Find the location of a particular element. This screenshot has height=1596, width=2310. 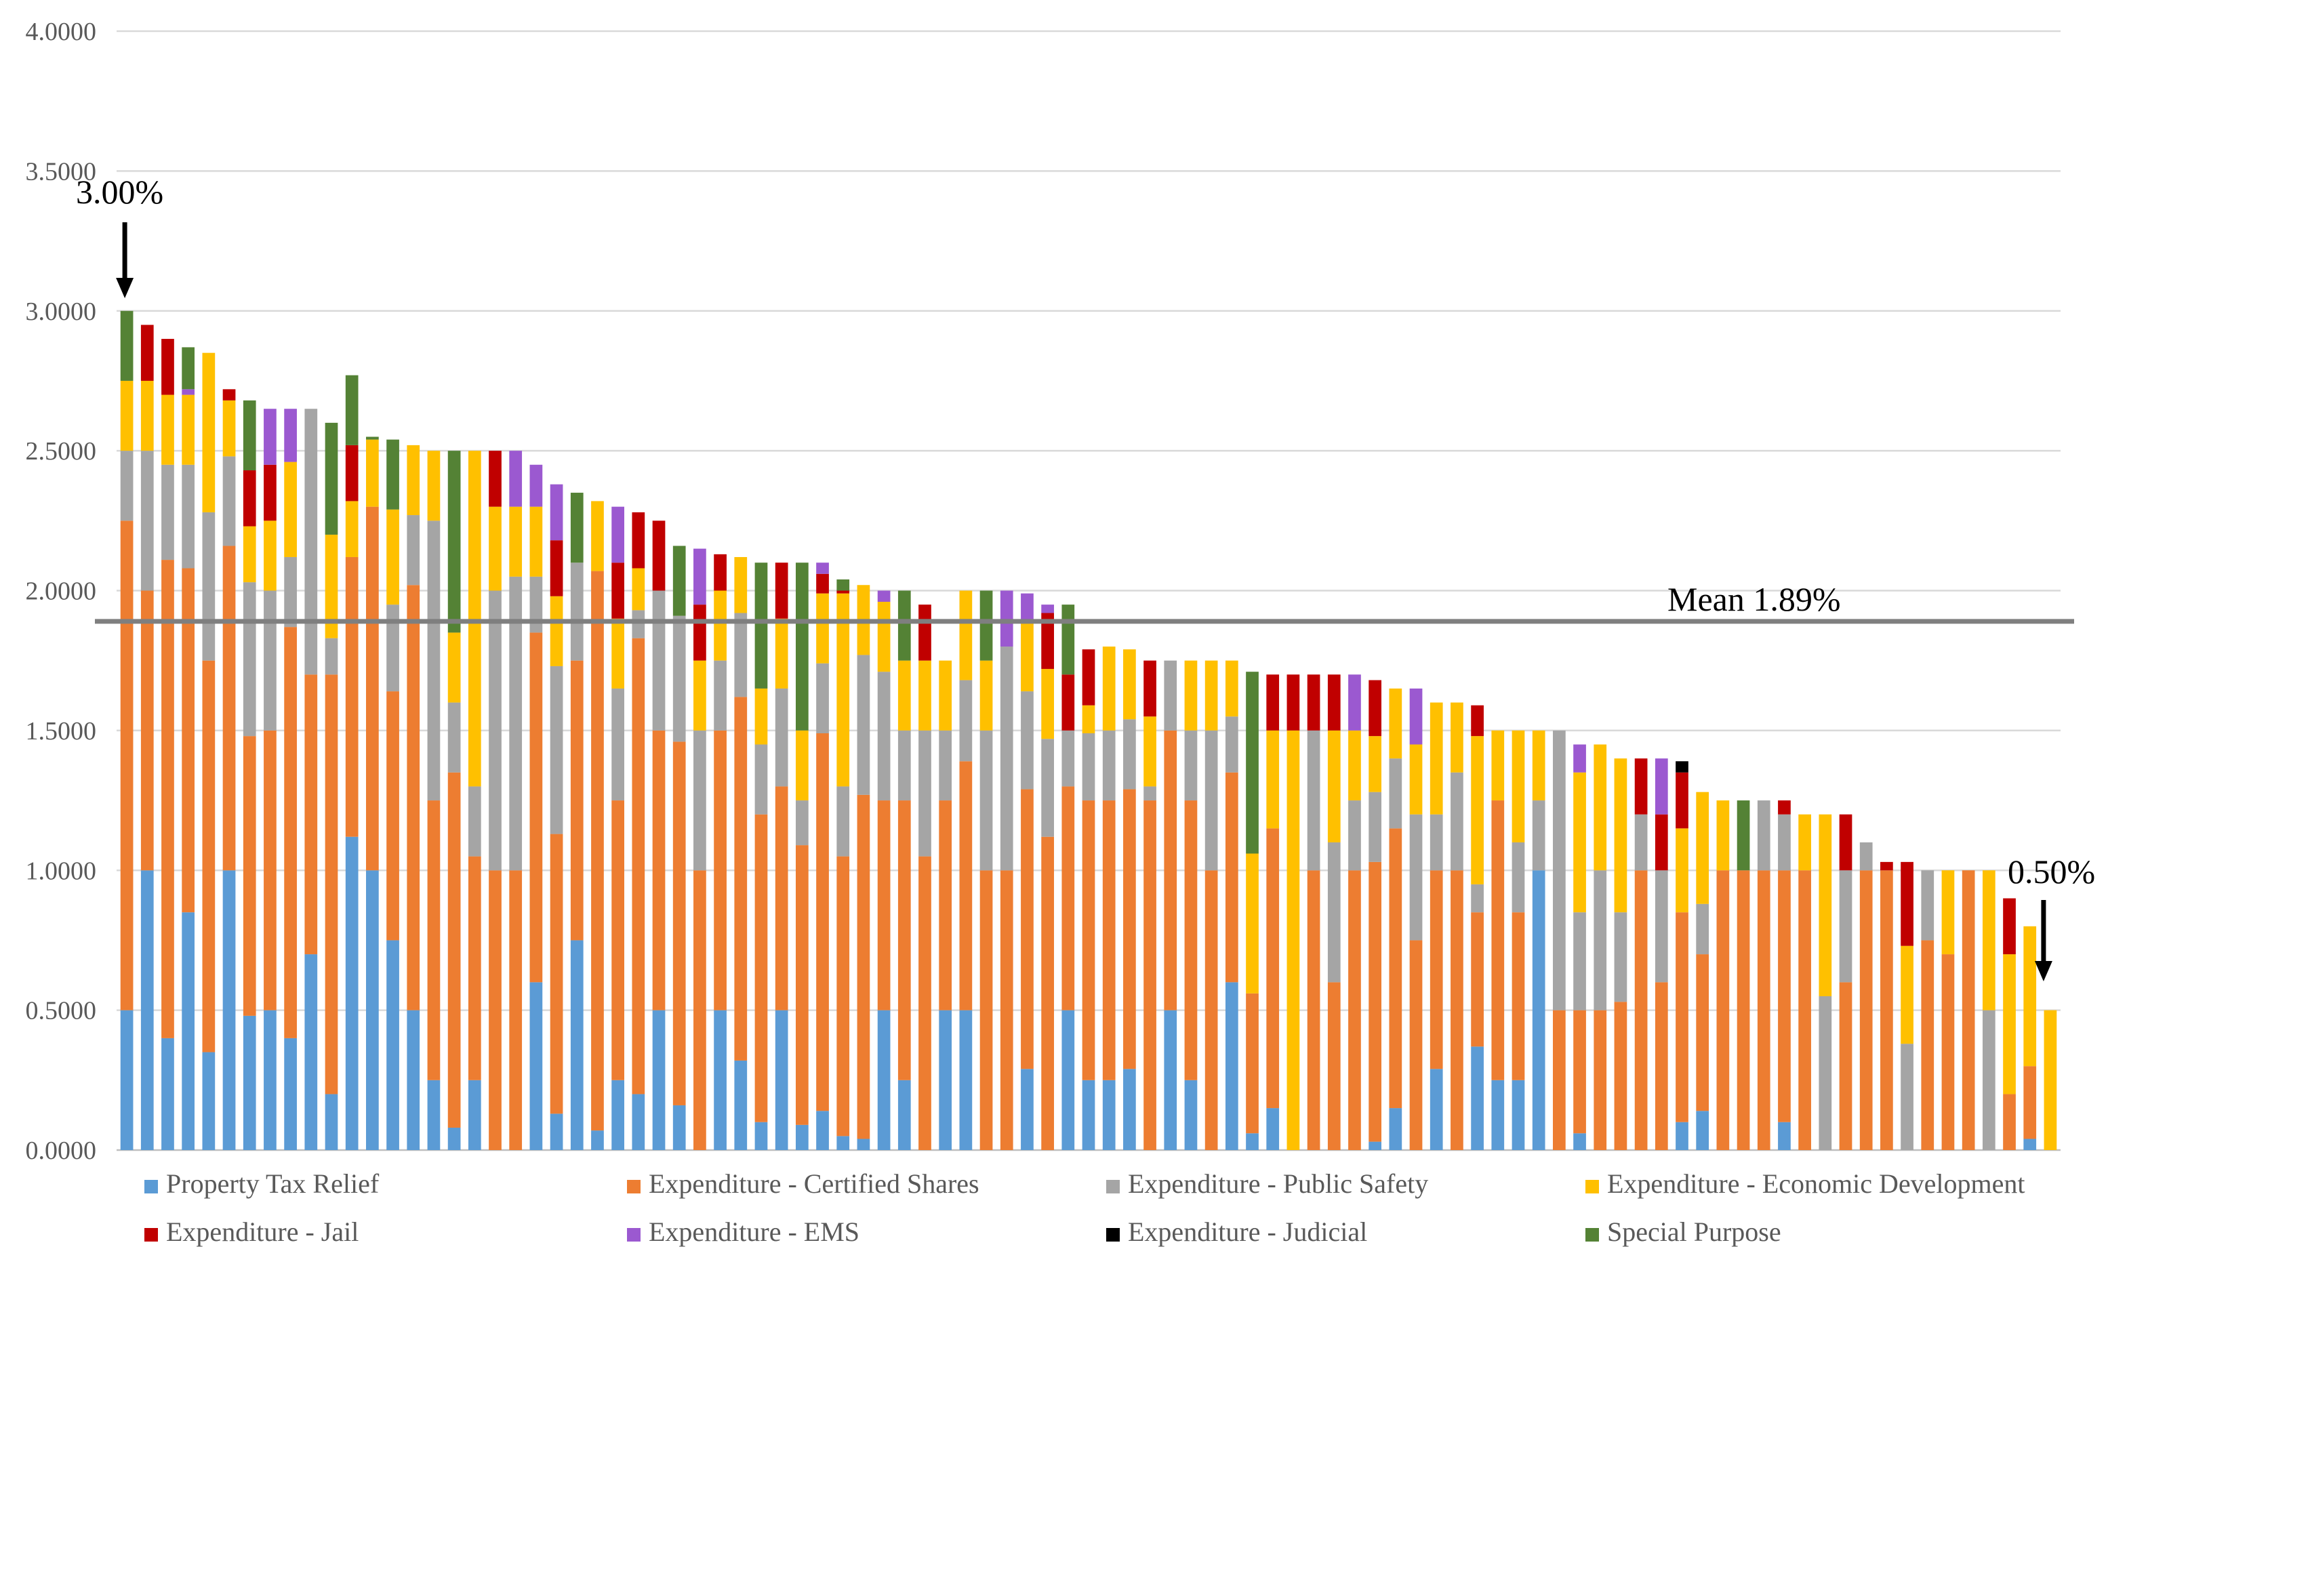

legend-item-ems: Expenditure - EMS is located at coordinates (743, 1231).